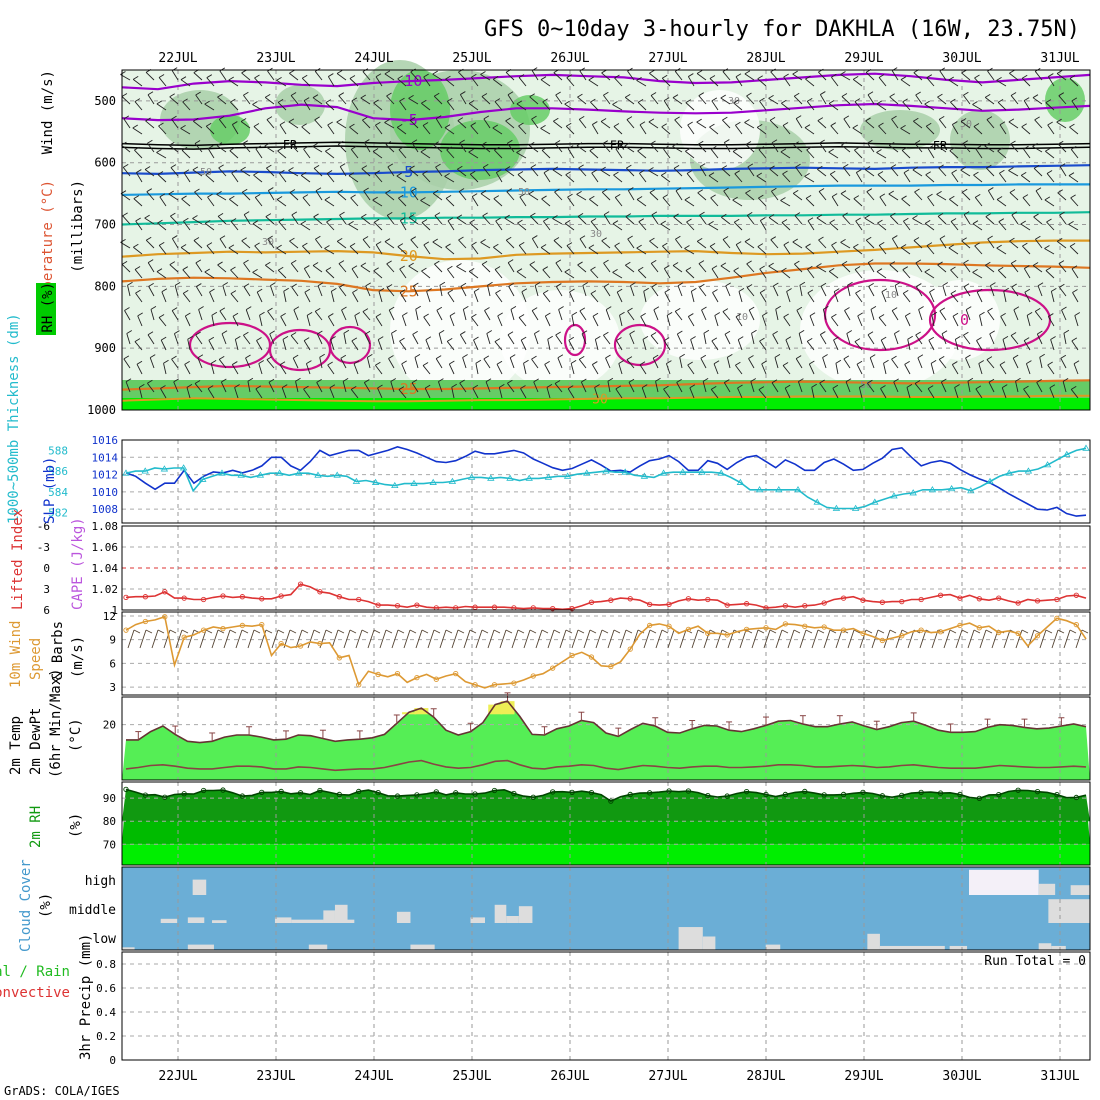 The height and width of the screenshot is (1100, 1100). What do you see at coordinates (177, 58) in the screenshot?
I see `date-label-top: 22JUL` at bounding box center [177, 58].